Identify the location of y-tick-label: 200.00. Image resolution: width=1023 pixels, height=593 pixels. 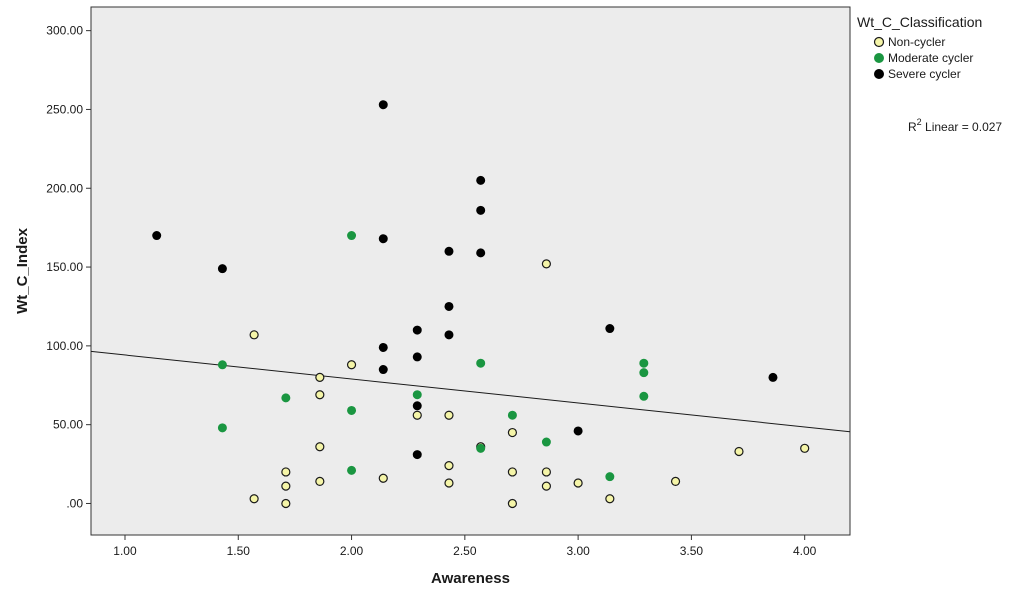
(64, 188).